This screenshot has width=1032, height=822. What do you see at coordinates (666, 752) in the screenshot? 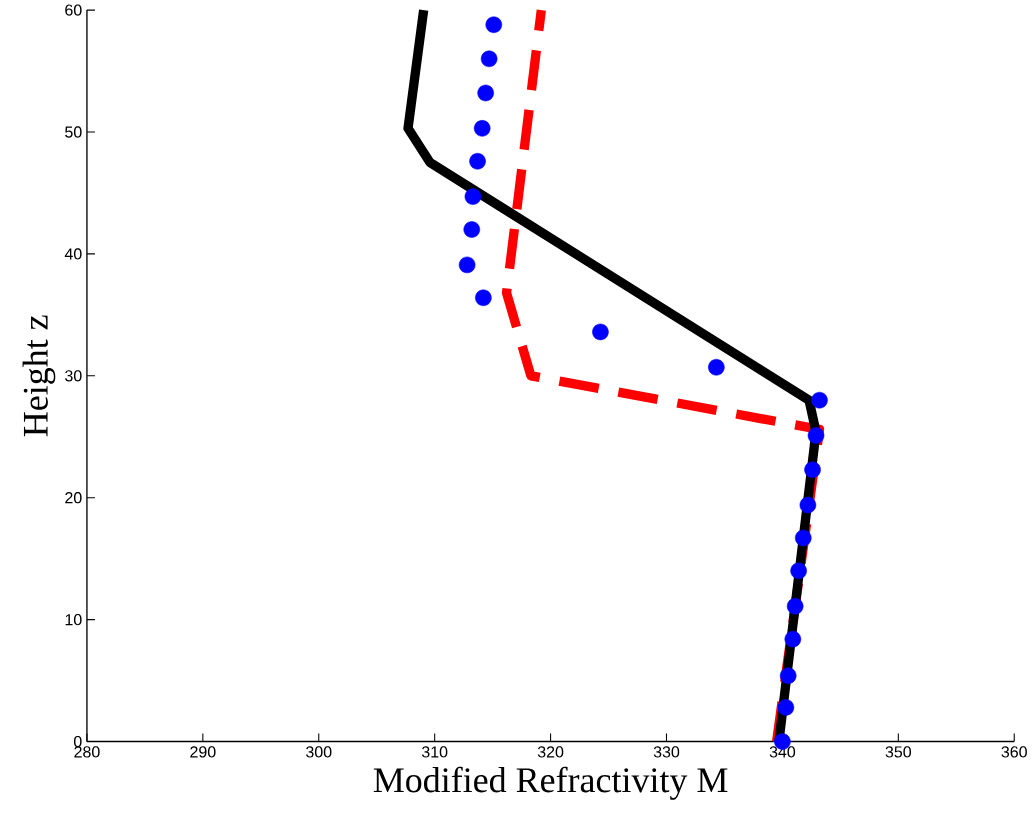
I see `x-tick-label: 330` at bounding box center [666, 752].